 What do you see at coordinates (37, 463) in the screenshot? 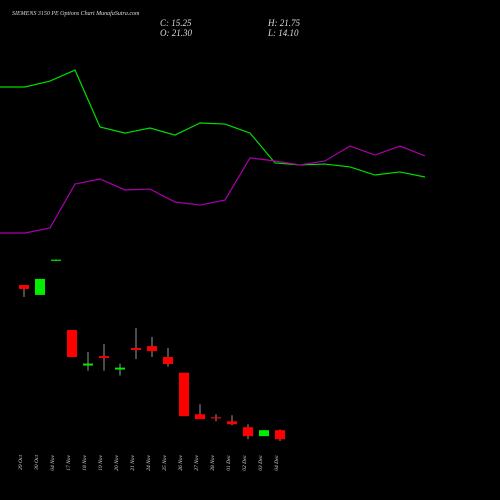
I see `x-tick-label: 30 Oct` at bounding box center [37, 463].